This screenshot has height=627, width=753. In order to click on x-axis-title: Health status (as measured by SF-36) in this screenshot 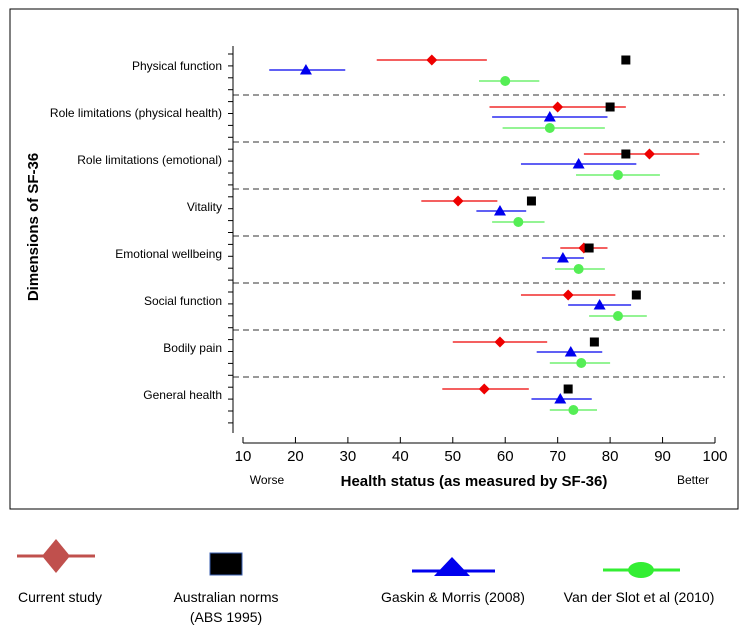, I will do `click(474, 481)`.